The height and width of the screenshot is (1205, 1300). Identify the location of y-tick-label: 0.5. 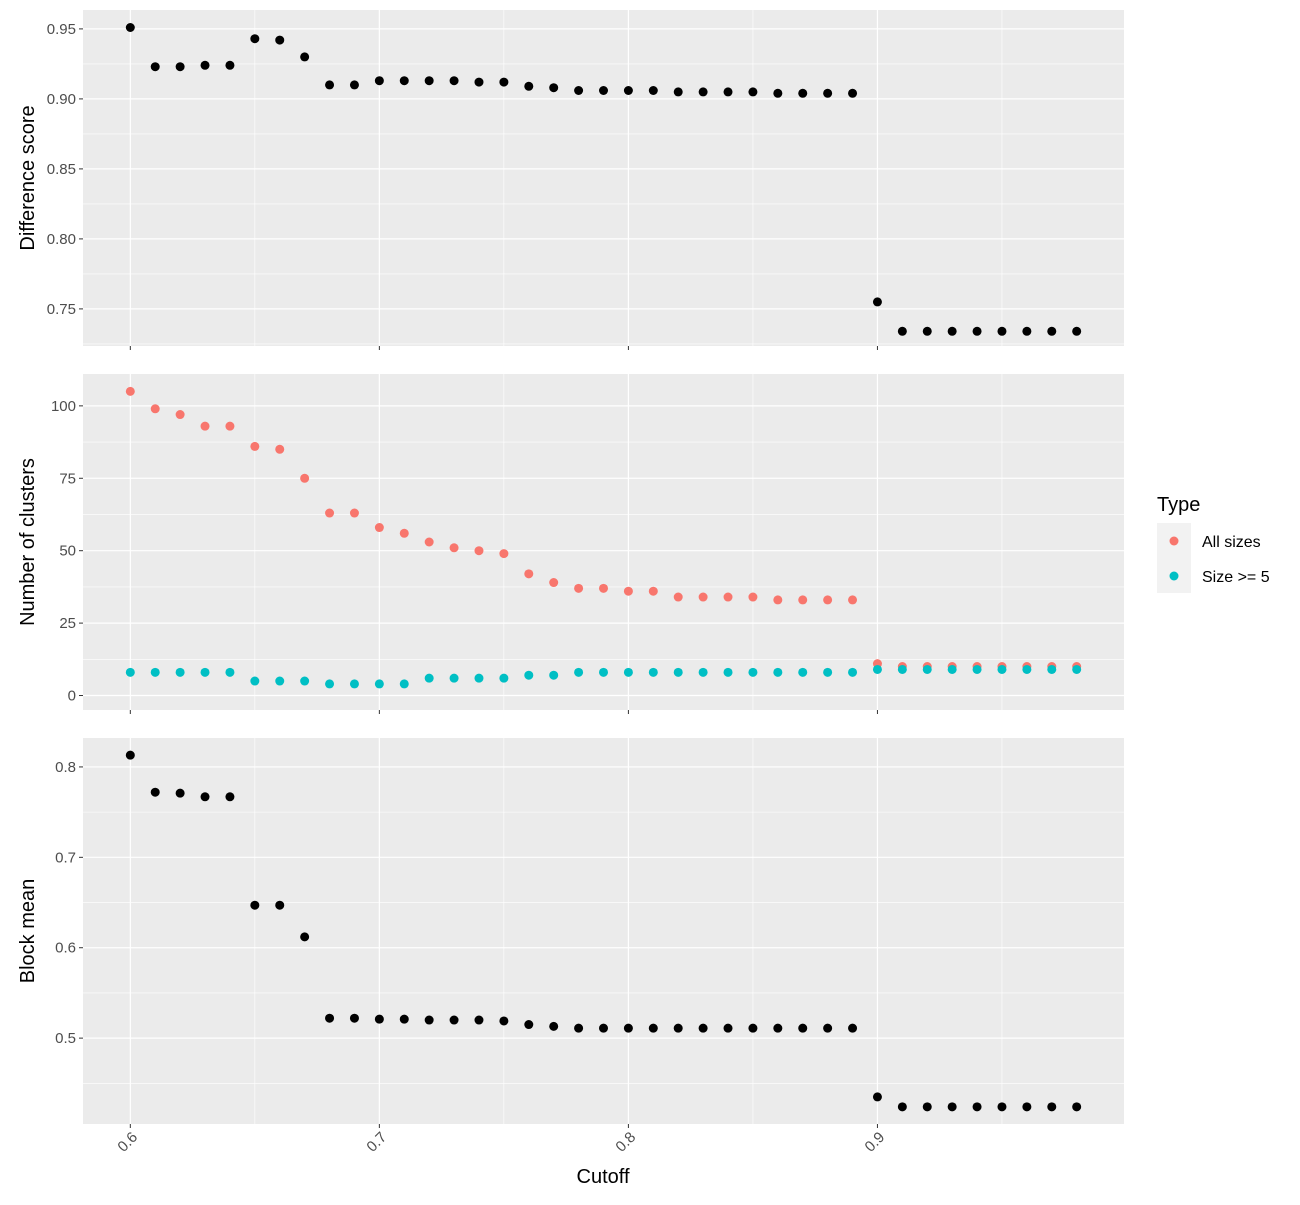
(65, 1038).